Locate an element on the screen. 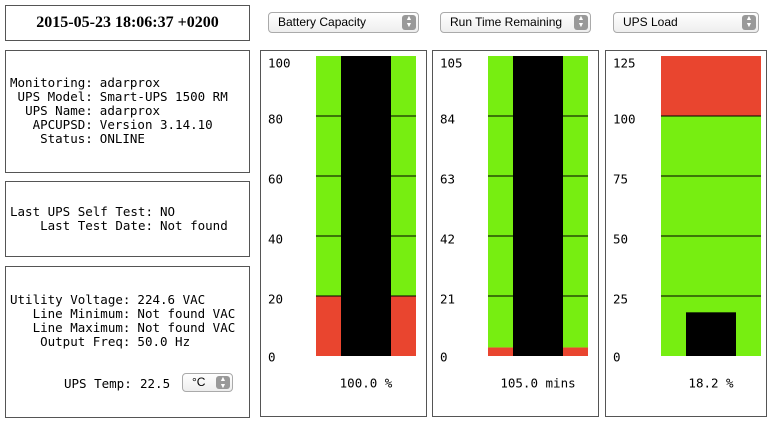  field-label: UPS Model: is located at coordinates (55, 96).